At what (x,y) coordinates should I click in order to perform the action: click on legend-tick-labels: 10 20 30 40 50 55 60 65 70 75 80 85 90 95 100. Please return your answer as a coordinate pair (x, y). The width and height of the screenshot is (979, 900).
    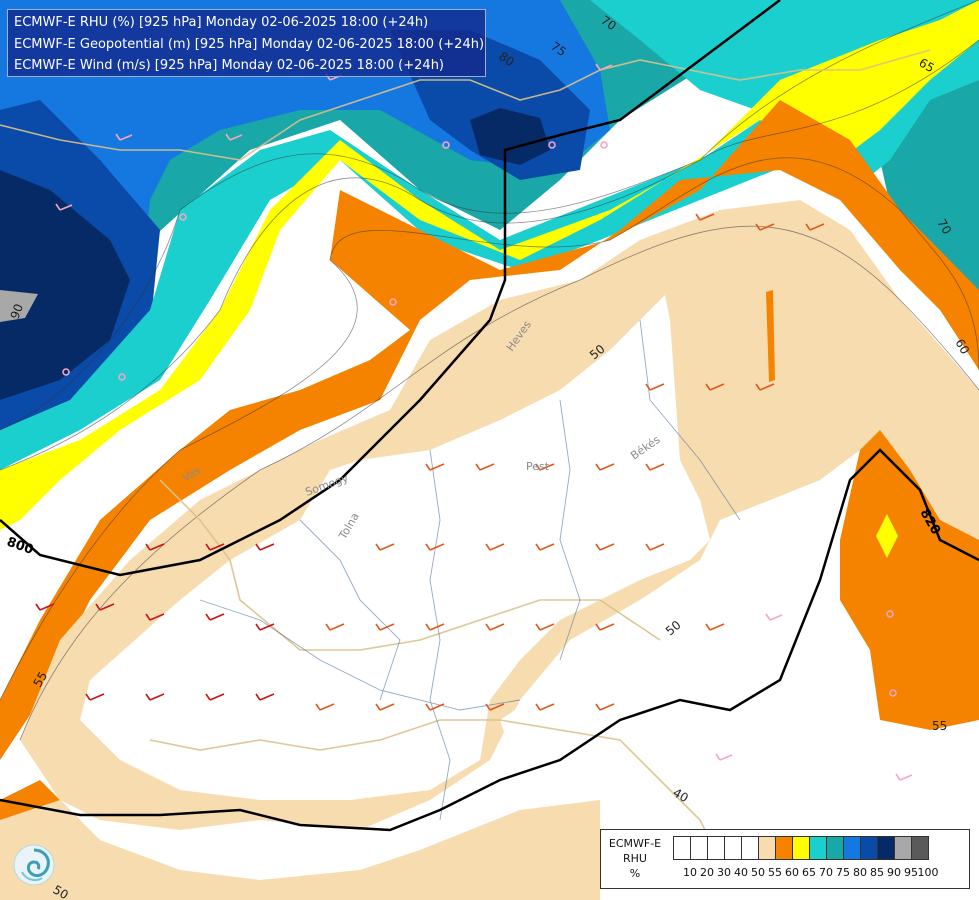
    Looking at the image, I should click on (821, 874).